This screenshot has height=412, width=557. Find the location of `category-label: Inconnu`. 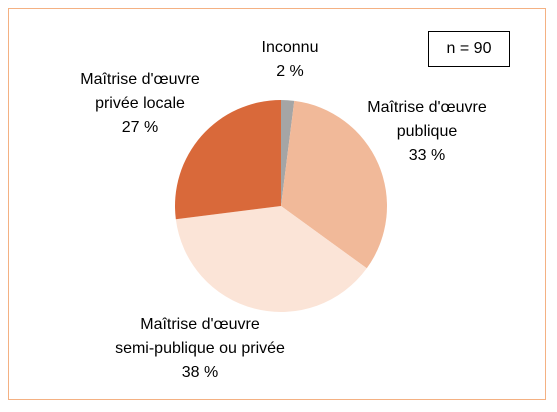

category-label: Inconnu is located at coordinates (290, 47).